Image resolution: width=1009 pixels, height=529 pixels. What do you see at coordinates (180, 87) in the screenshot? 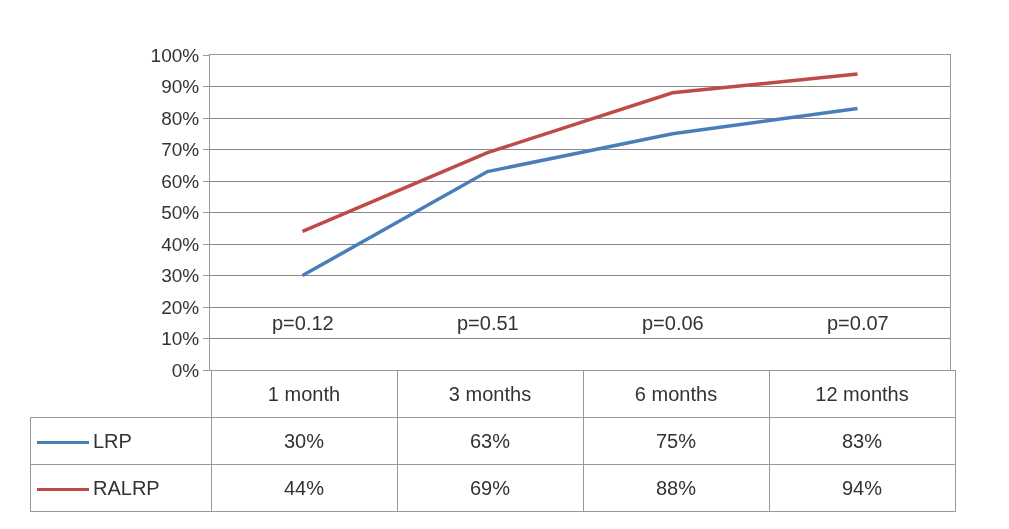
I see `y-tick-label: 90%` at bounding box center [180, 87].